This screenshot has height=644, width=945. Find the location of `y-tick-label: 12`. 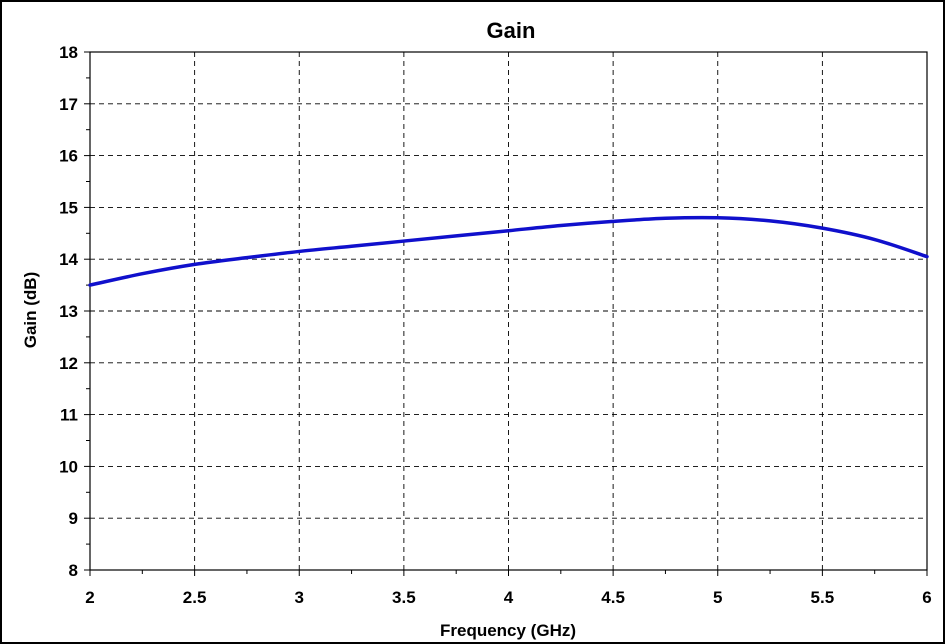

y-tick-label: 12 is located at coordinates (68, 363).